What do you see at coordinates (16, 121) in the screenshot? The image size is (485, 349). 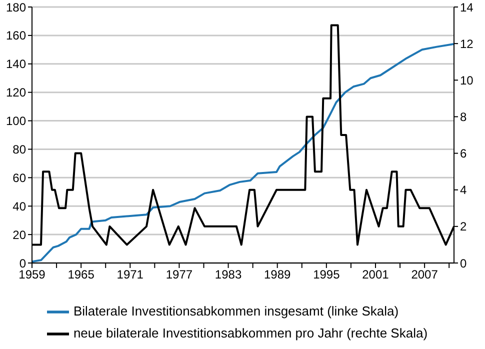 I see `y-tick-label: 100` at bounding box center [16, 121].